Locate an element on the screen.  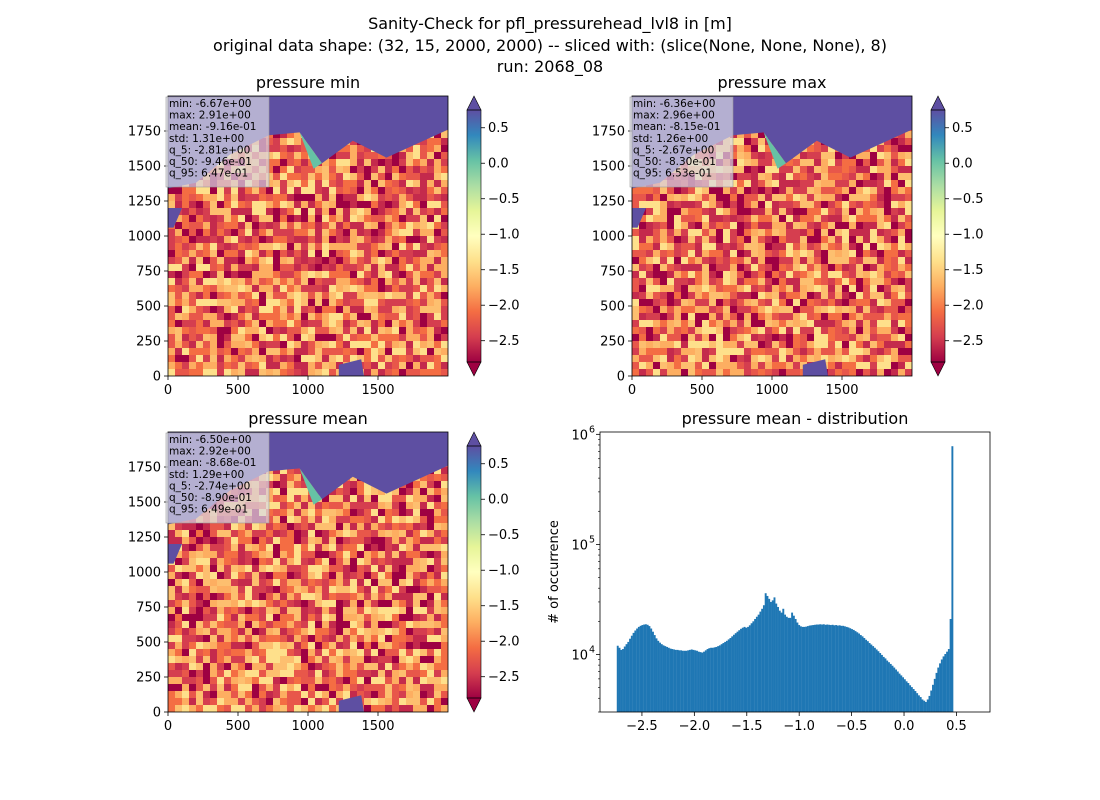
stats-line: q_95: 6.53e-01 is located at coordinates (672, 174).